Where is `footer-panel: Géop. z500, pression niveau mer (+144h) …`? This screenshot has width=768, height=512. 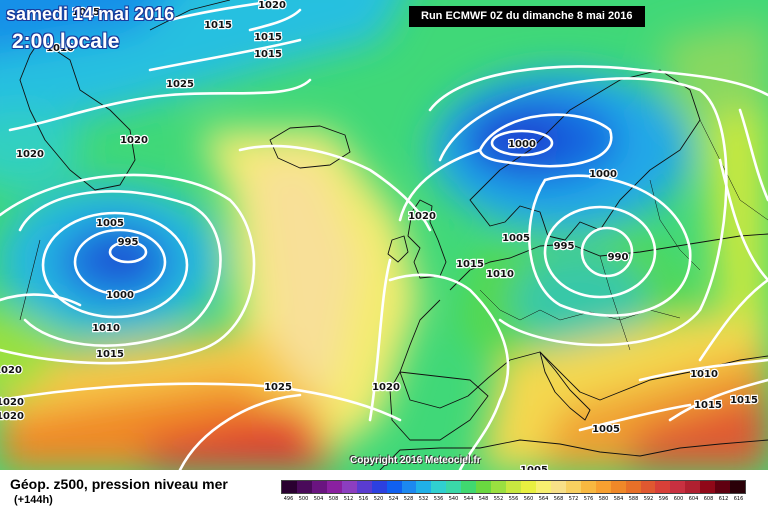 footer-panel: Géop. z500, pression niveau mer (+144h) … is located at coordinates (384, 491).